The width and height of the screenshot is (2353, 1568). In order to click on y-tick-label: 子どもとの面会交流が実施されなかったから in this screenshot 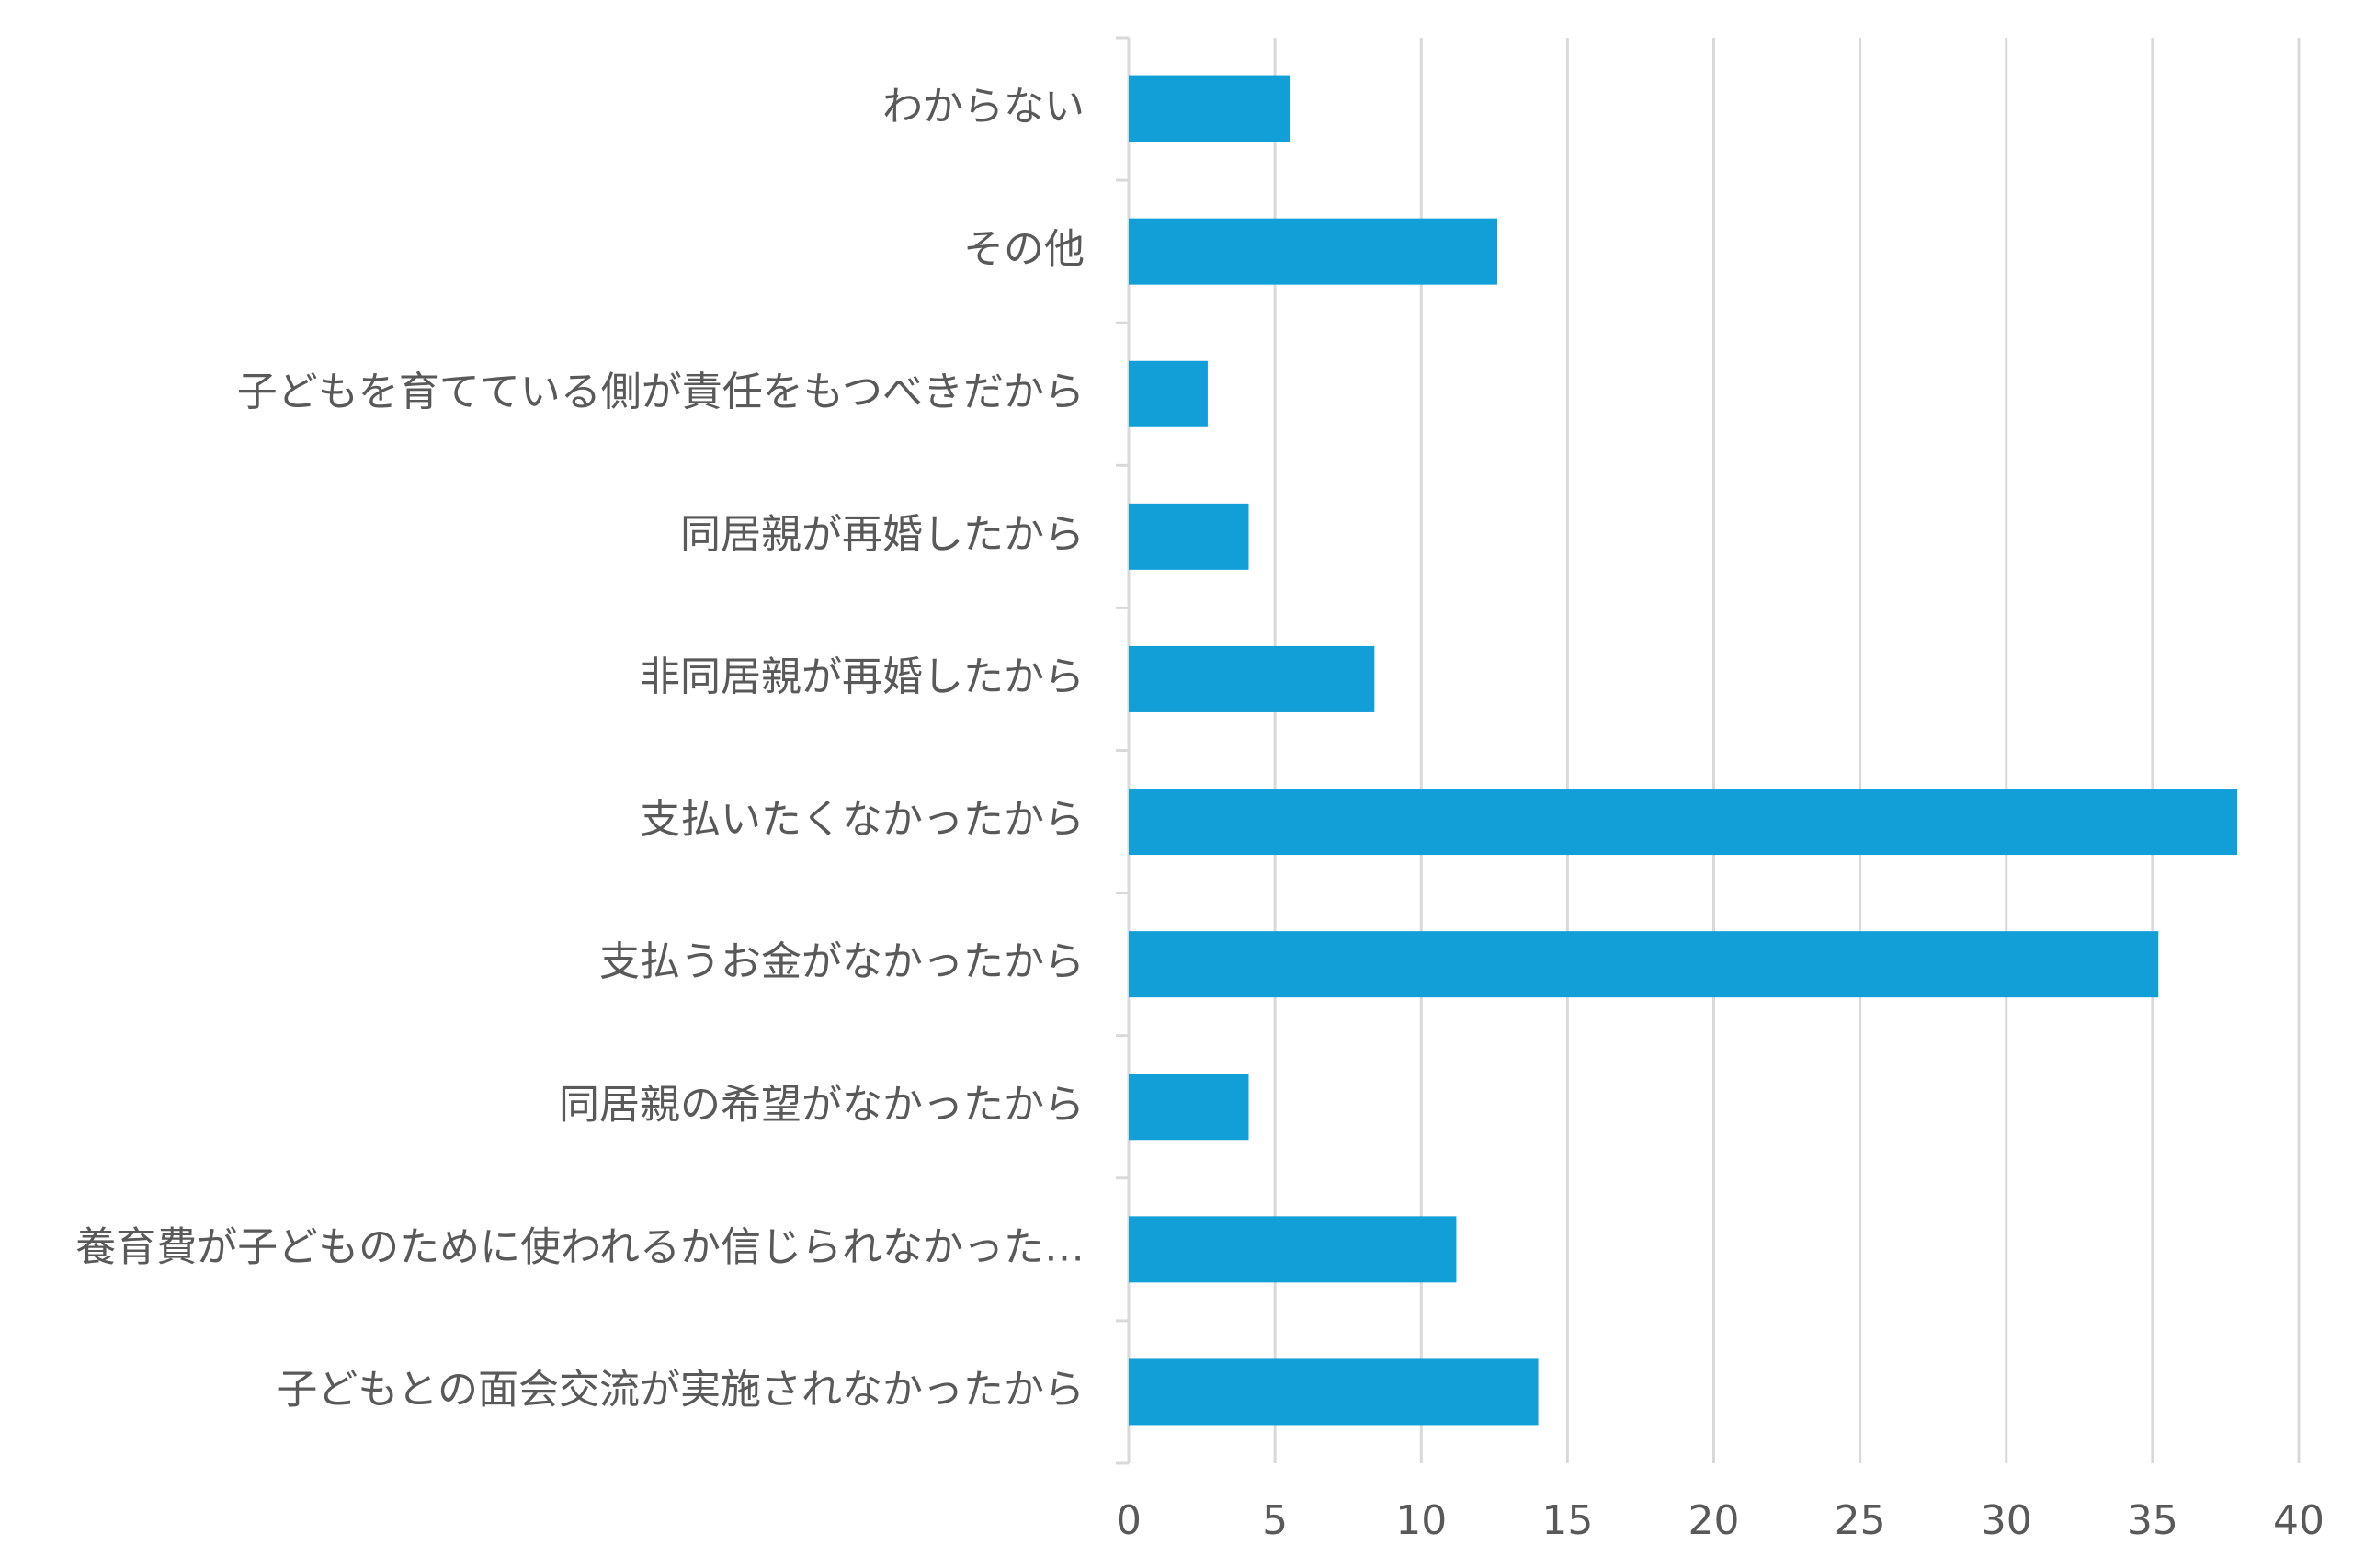, I will do `click(681, 1389)`.